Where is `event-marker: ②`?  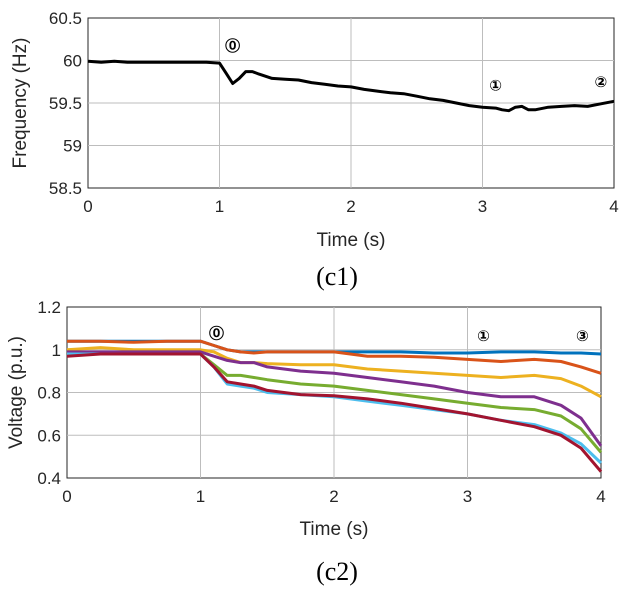 event-marker: ② is located at coordinates (600, 82).